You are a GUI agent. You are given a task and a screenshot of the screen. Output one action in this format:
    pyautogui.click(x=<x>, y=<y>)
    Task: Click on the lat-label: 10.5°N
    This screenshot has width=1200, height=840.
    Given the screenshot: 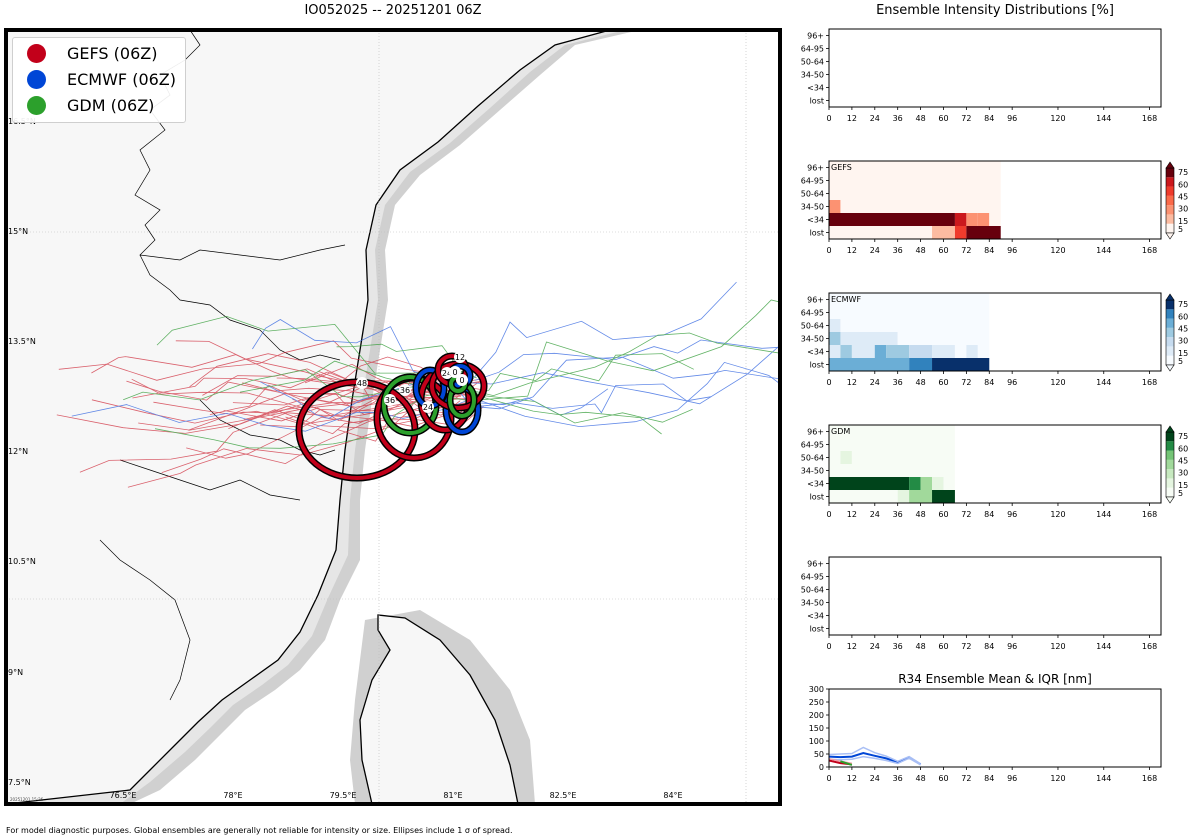 What is the action you would take?
    pyautogui.click(x=22, y=561)
    